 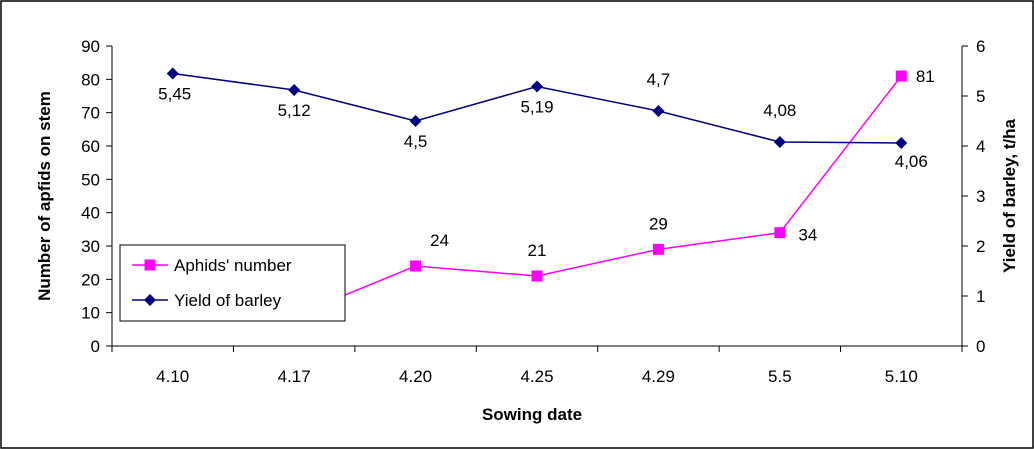 I want to click on yield-data-label: 4,5, so click(x=416, y=141).